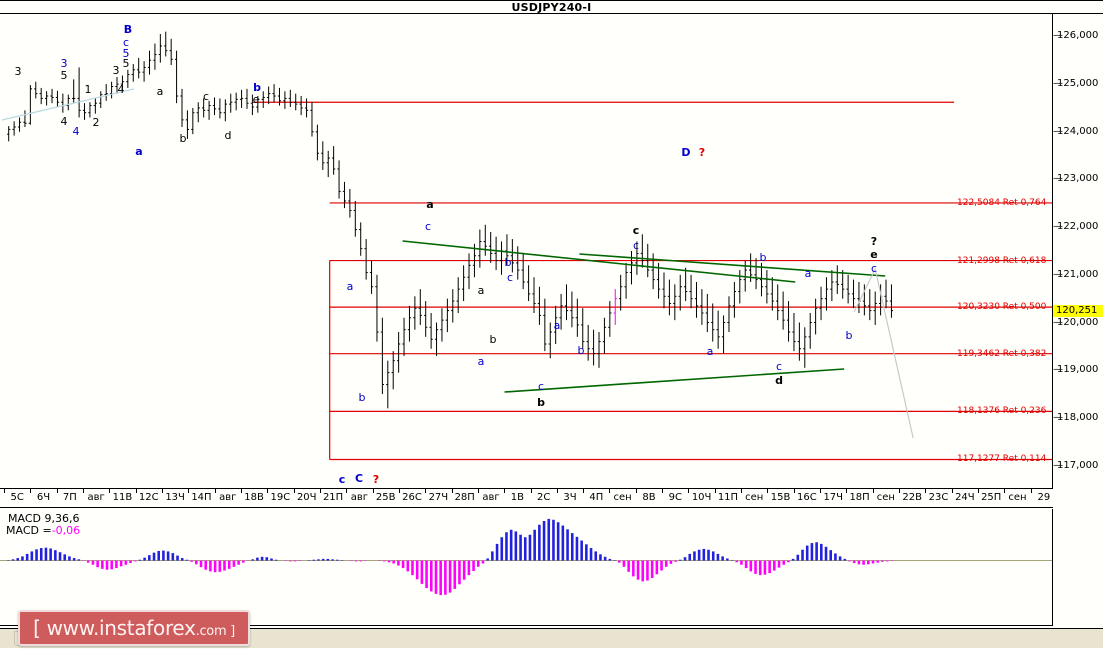 Image resolution: width=1103 pixels, height=660 pixels. Describe the element at coordinates (201, 497) in the screenshot. I see `time-axis-label: 14П` at that location.